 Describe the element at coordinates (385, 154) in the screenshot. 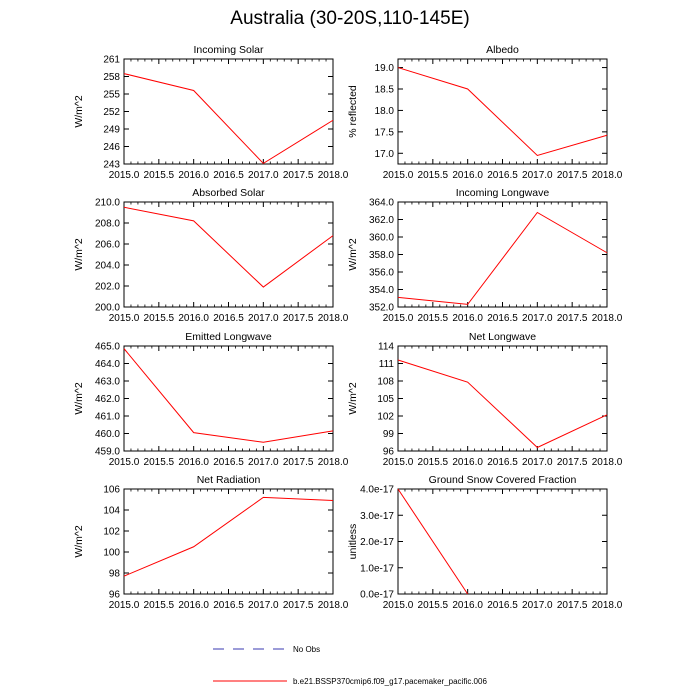

I see `y-tick-label: 17.0` at that location.